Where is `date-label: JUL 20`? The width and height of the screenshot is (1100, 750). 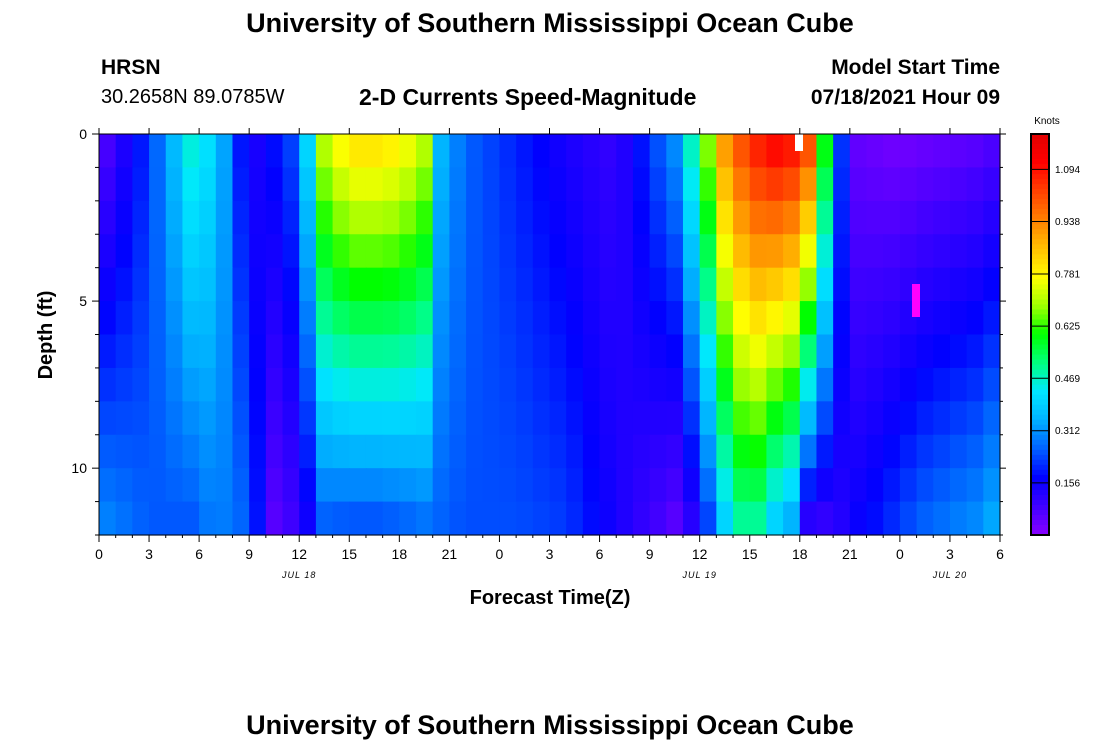 date-label: JUL 20 is located at coordinates (949, 575).